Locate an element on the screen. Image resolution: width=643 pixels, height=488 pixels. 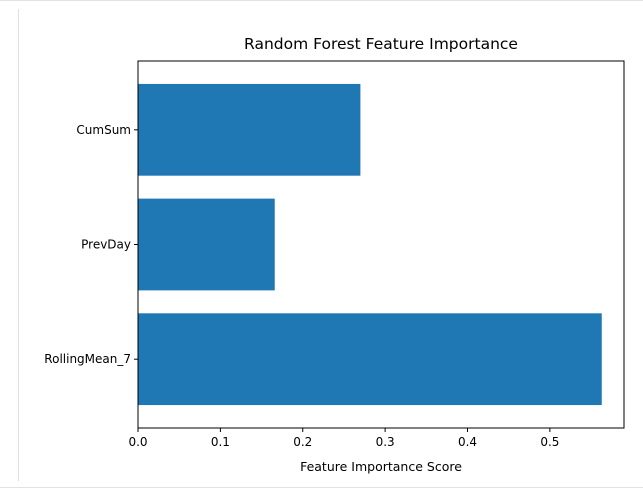
x-tick-label: 0.1 is located at coordinates (220, 442).